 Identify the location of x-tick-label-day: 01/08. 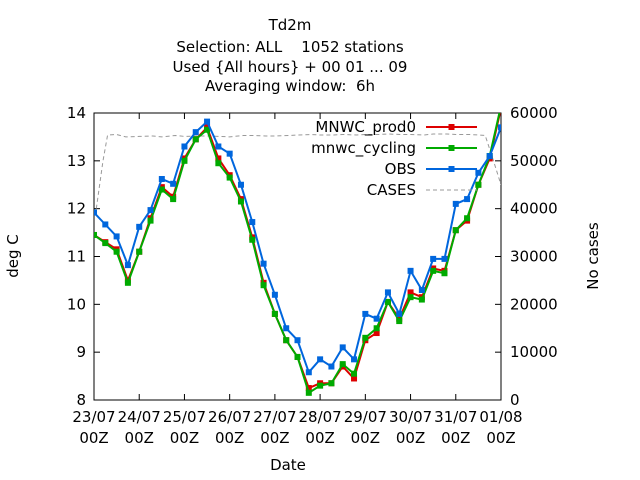
(500, 417).